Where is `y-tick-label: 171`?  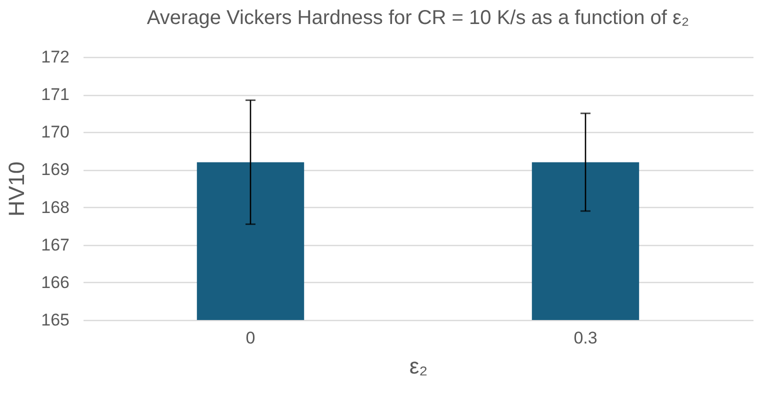 y-tick-label: 171 is located at coordinates (55, 94).